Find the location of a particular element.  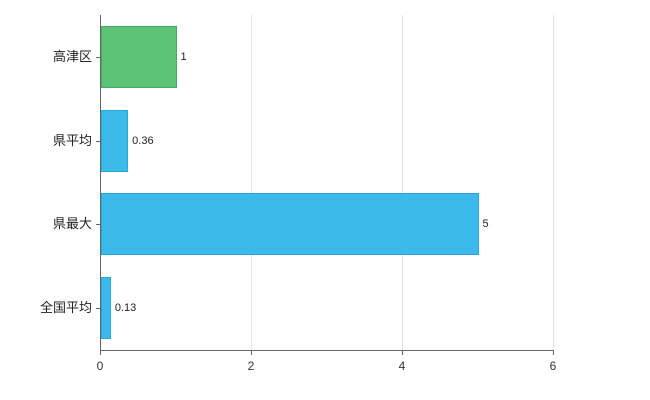

y-axis is located at coordinates (100, 182).